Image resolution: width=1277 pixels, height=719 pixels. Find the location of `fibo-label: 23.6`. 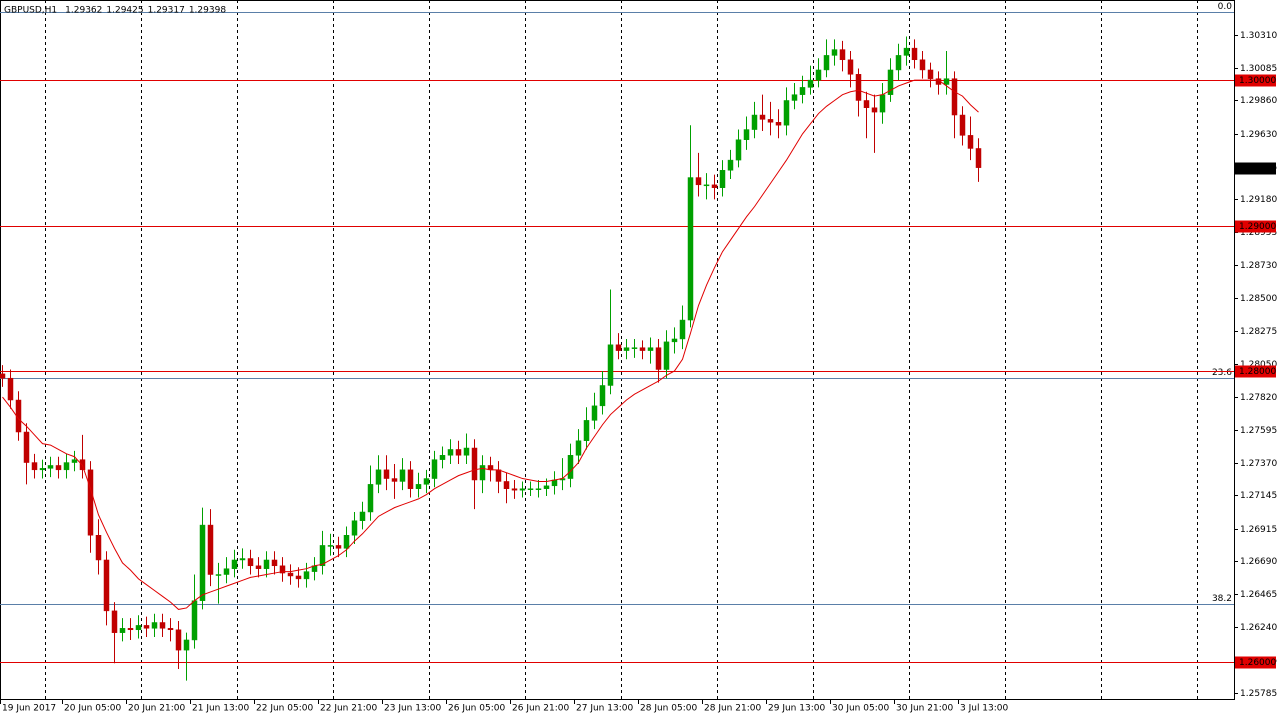

fibo-label: 23.6 is located at coordinates (1222, 373).